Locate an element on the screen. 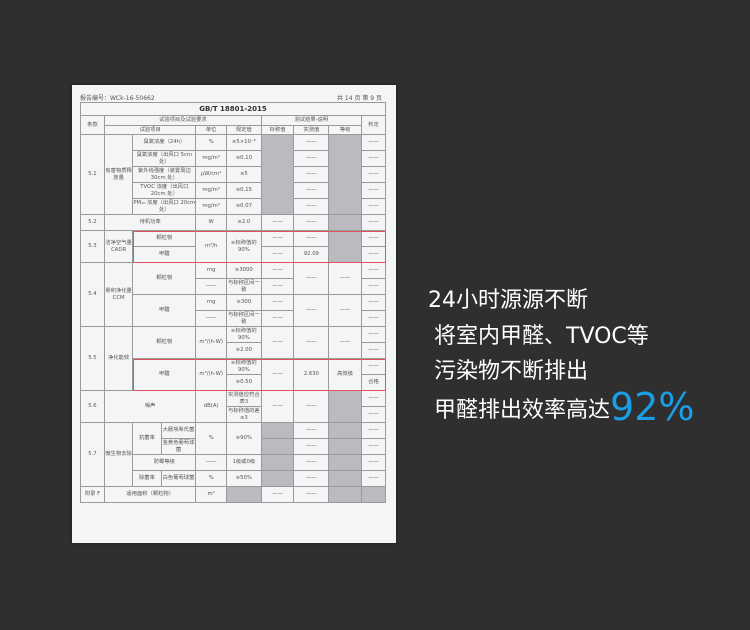 The width and height of the screenshot is (750, 630). spec-gray is located at coordinates (243, 495).